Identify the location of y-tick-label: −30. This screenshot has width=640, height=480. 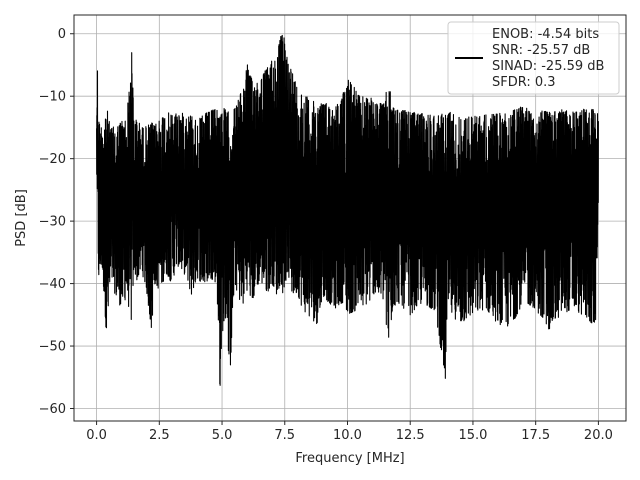
(52, 222).